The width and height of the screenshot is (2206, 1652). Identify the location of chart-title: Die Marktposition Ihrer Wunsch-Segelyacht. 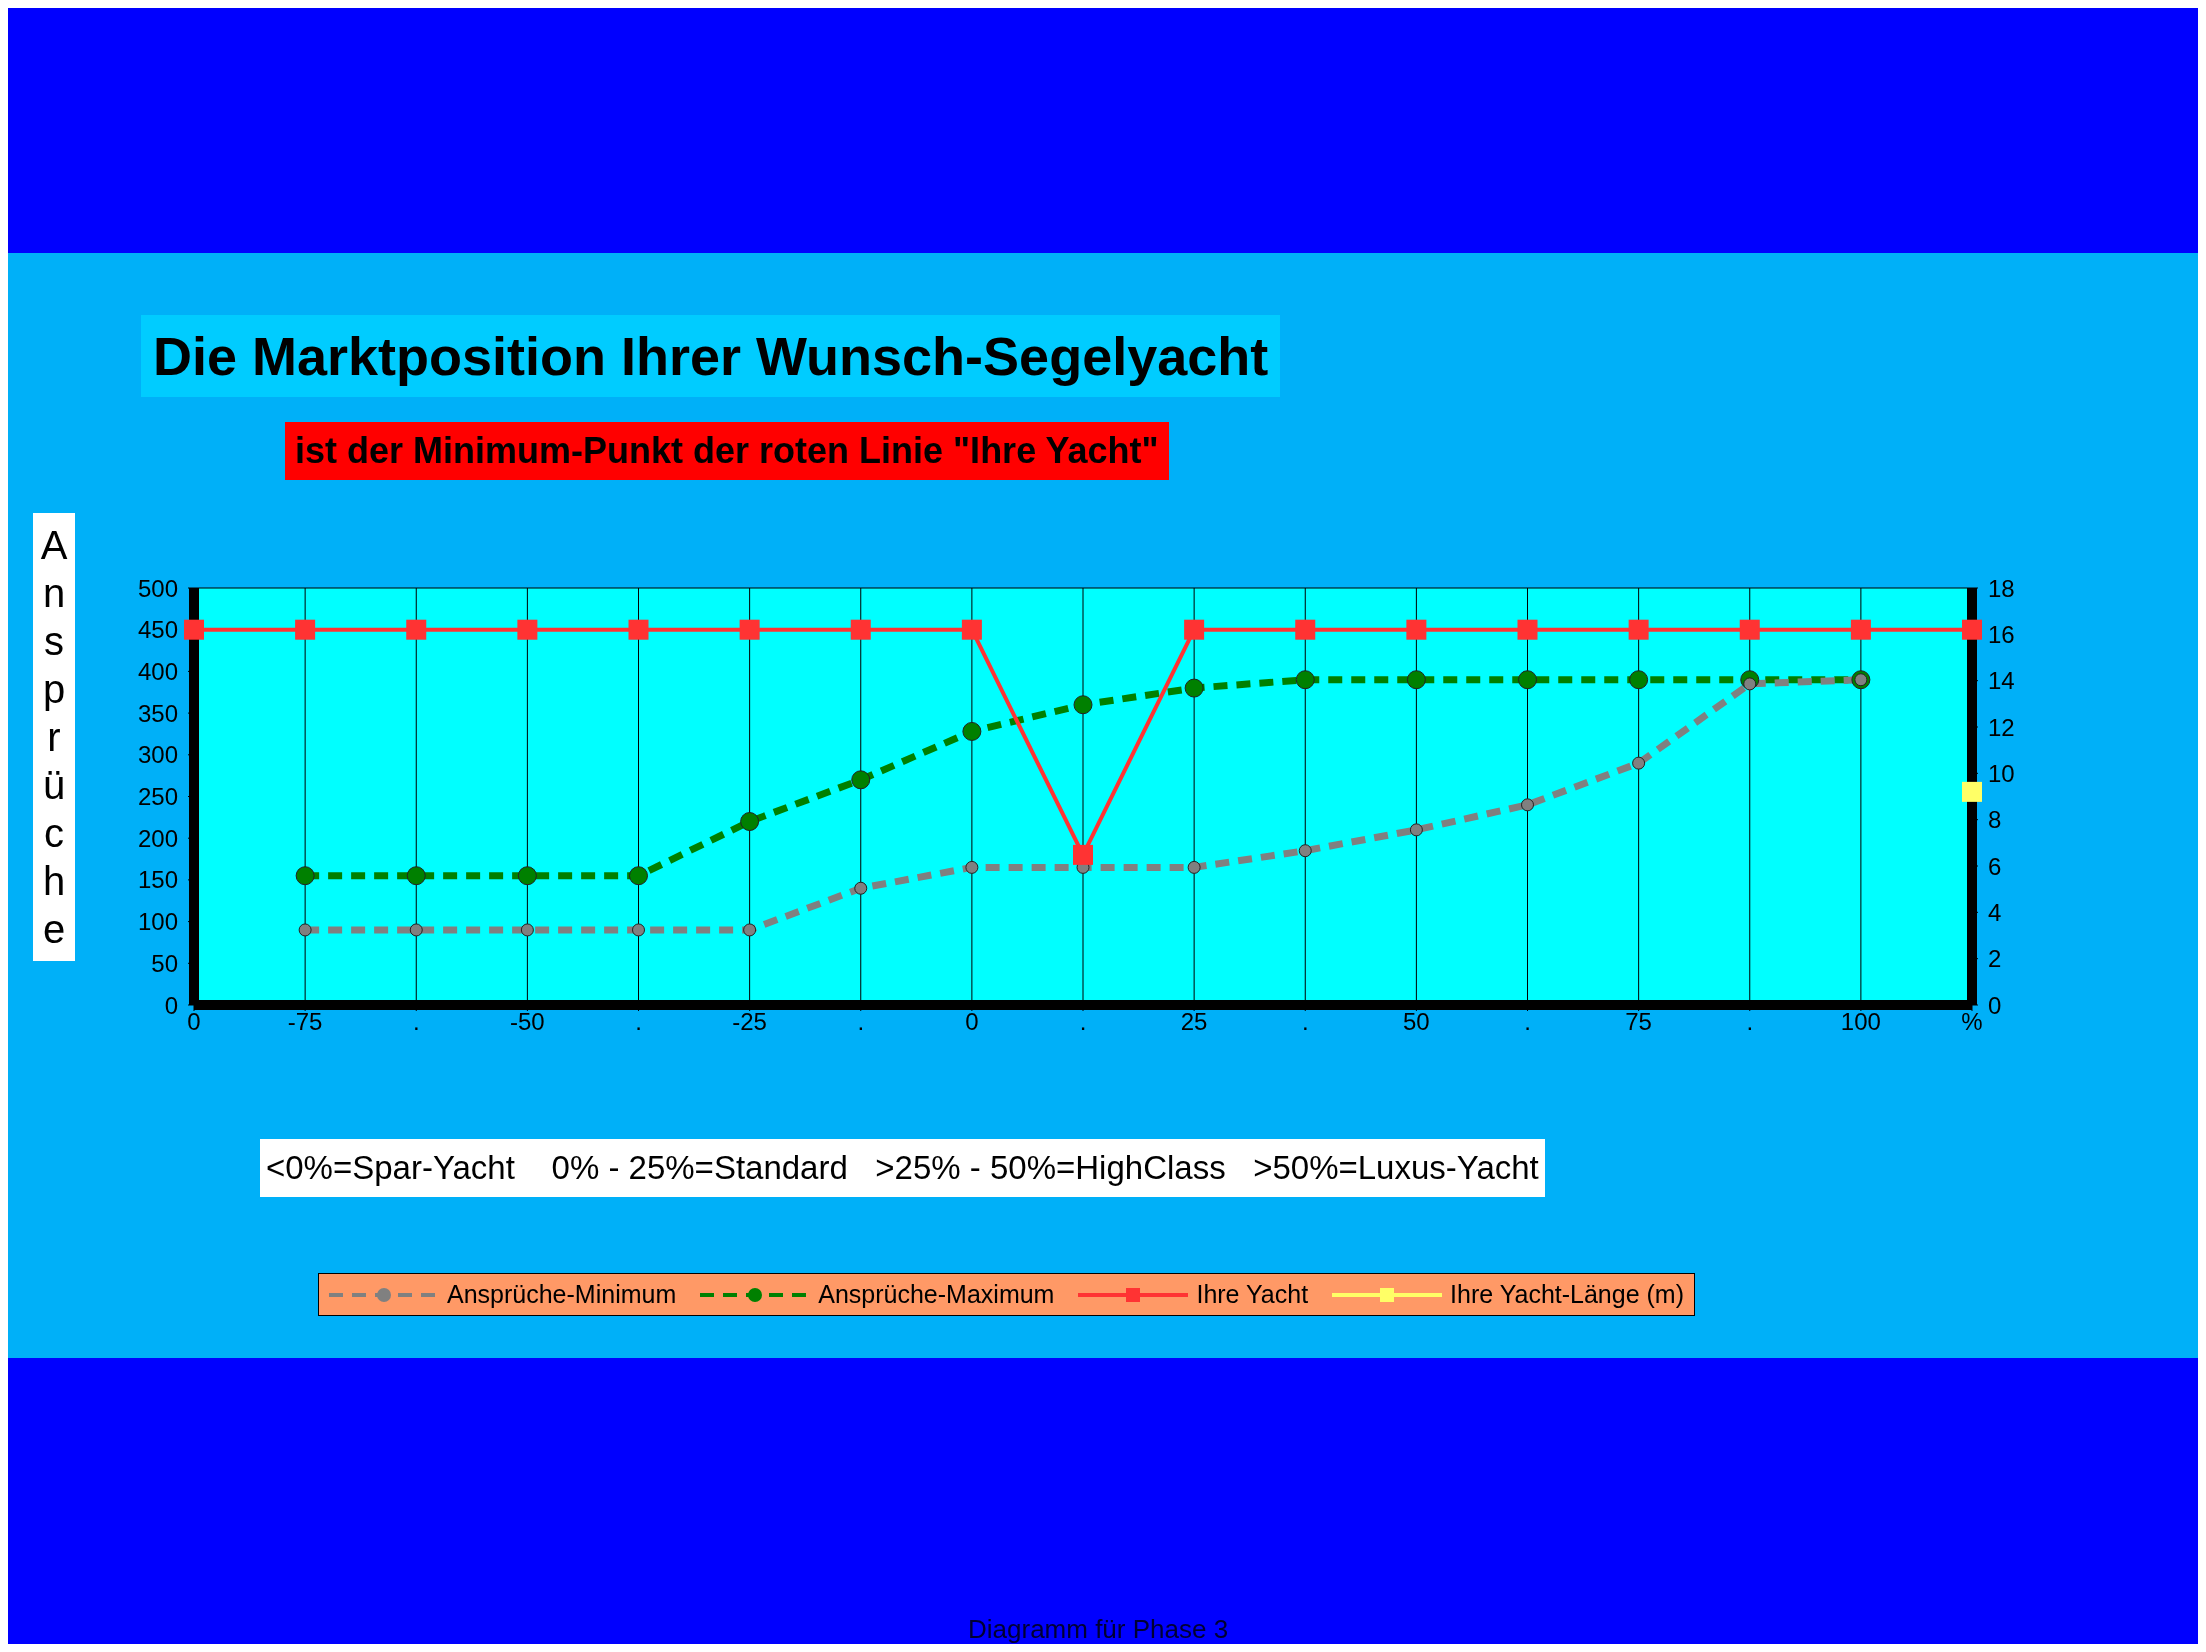
(711, 356).